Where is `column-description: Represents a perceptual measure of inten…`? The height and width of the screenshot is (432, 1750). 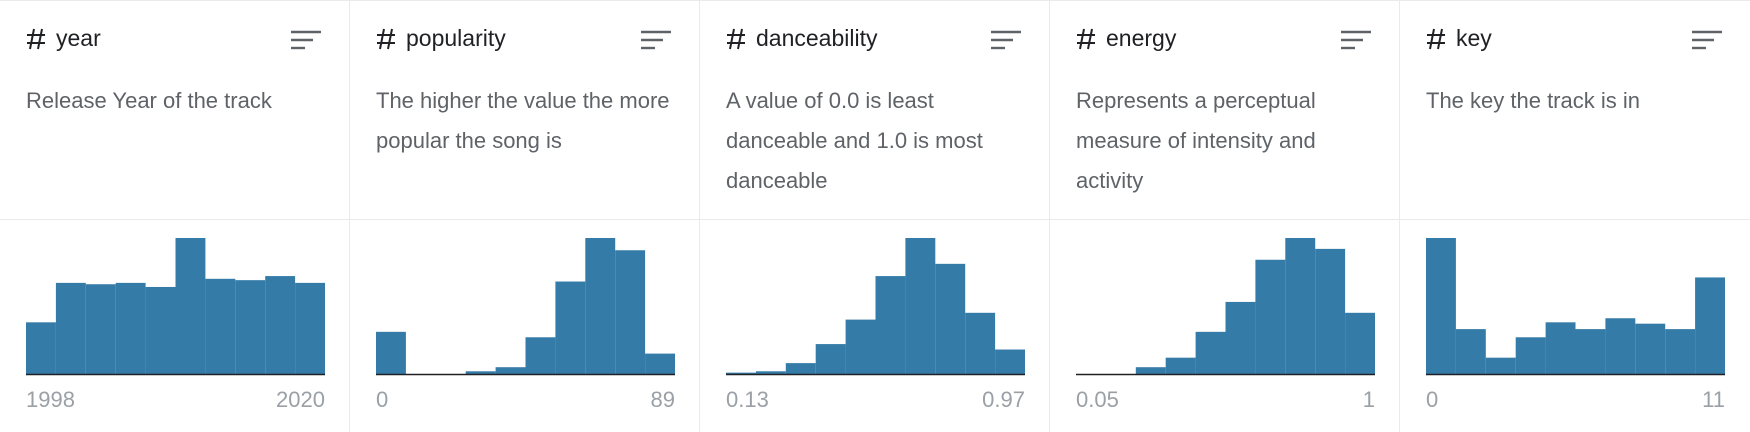
column-description: Represents a perceptual measure of inten… is located at coordinates (1196, 140).